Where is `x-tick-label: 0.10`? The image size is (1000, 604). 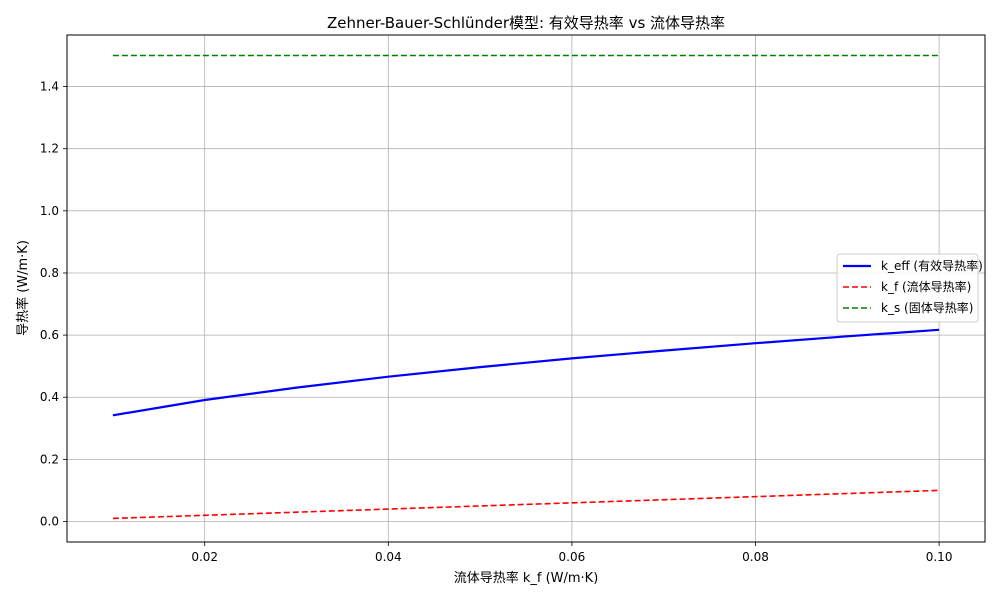
x-tick-label: 0.10 is located at coordinates (939, 557).